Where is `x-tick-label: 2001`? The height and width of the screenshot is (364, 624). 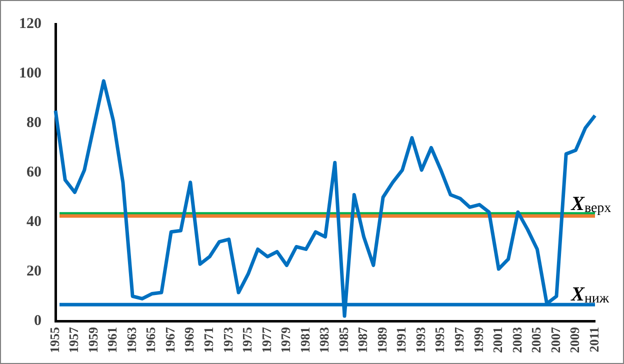
x-tick-label: 2001 is located at coordinates (498, 340).